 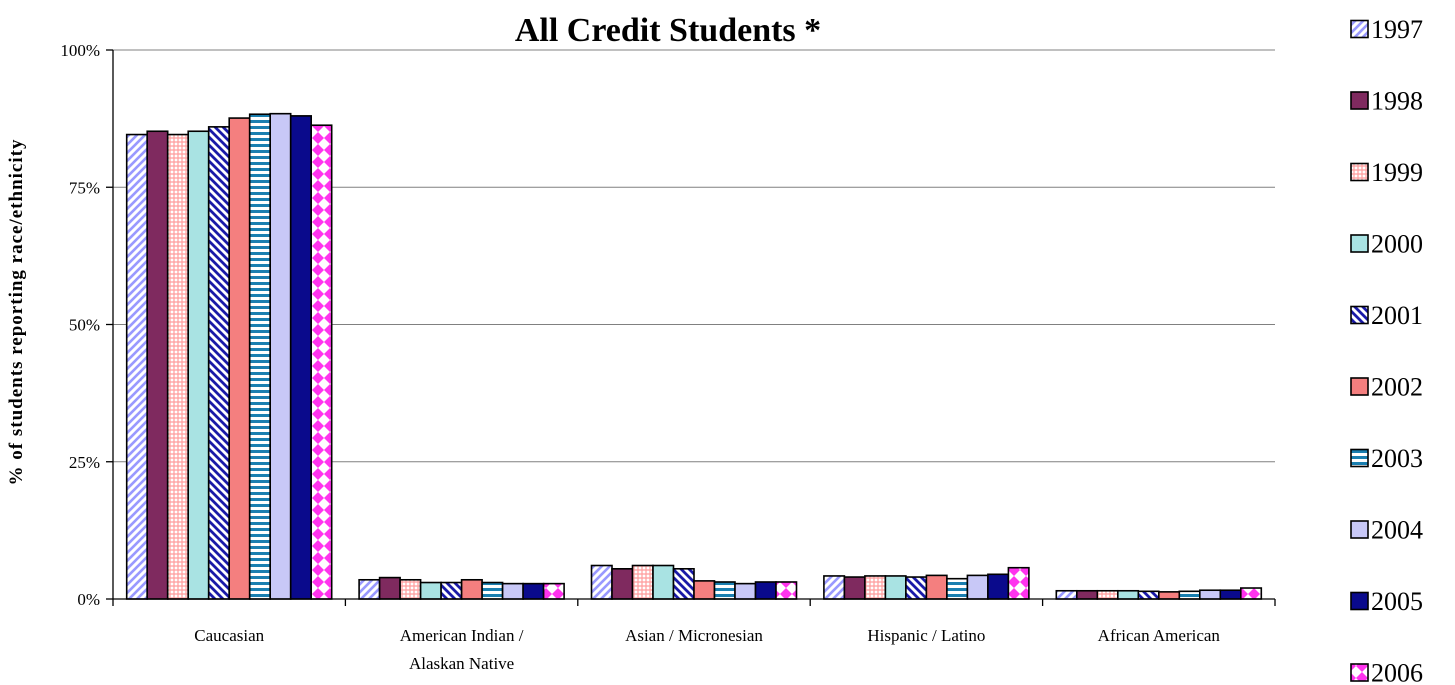 What do you see at coordinates (84, 187) in the screenshot?
I see `y-tick-label: 75%` at bounding box center [84, 187].